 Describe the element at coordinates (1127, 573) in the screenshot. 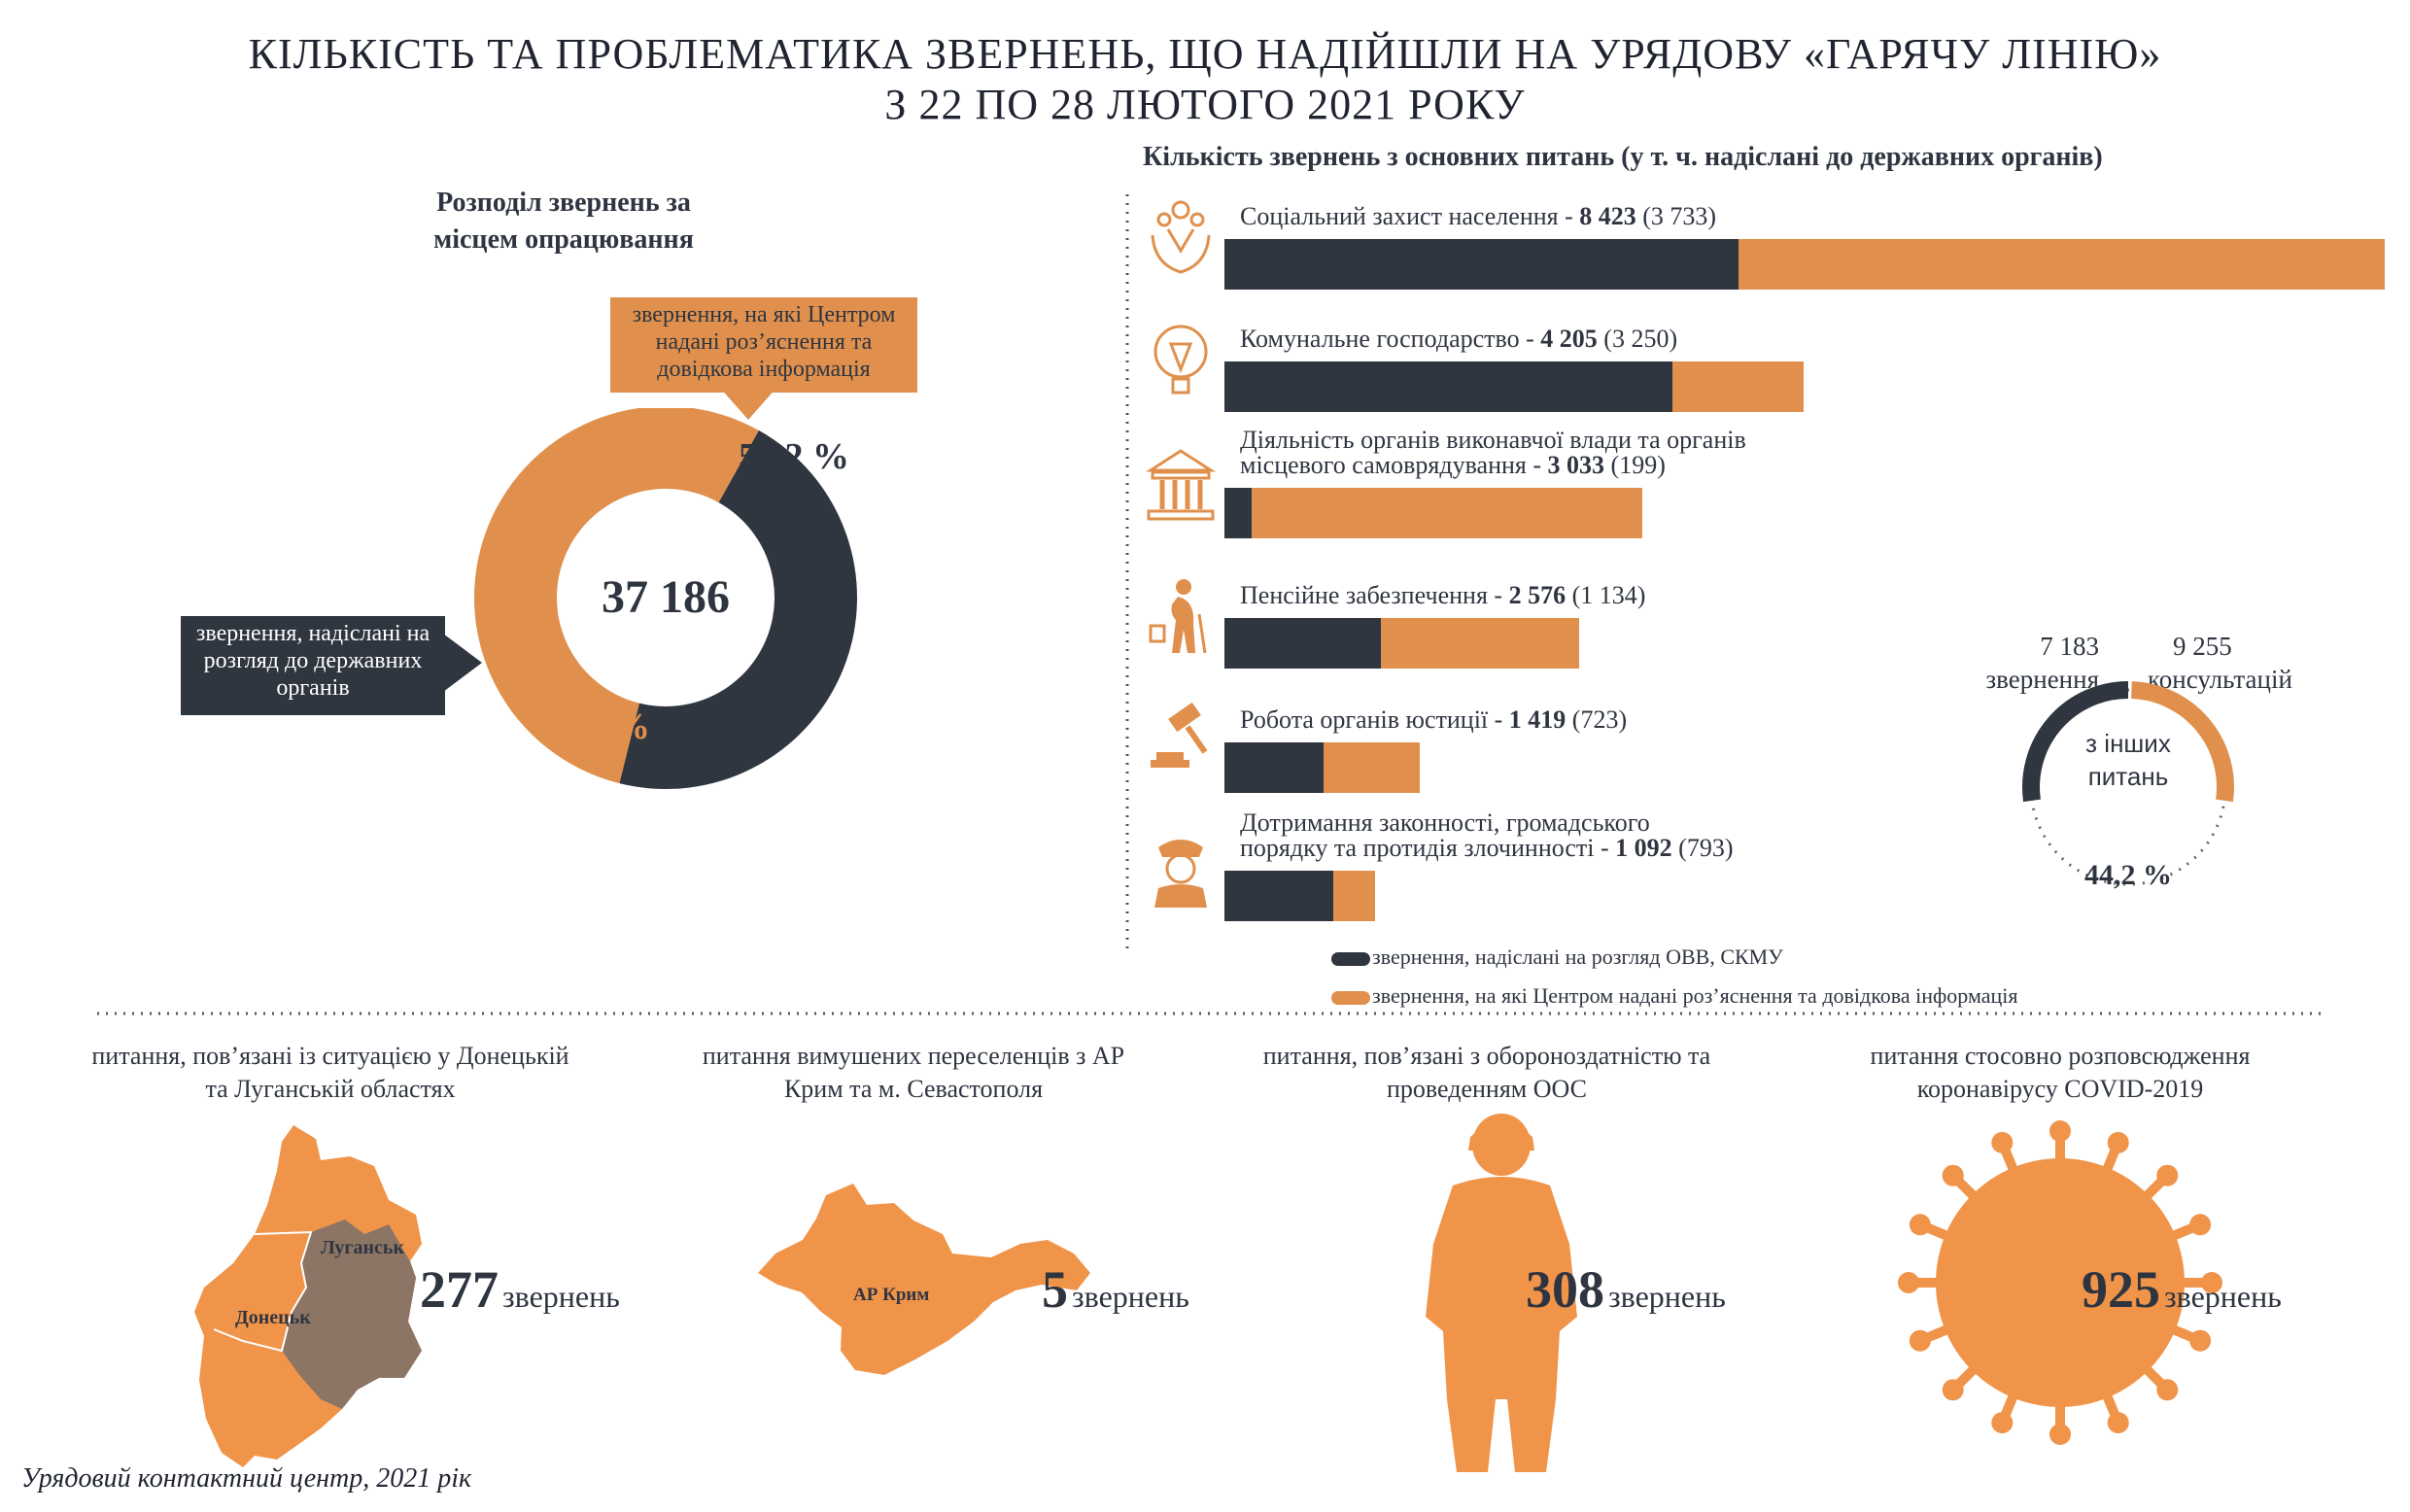

I see `vertical-dotted-divider` at that location.